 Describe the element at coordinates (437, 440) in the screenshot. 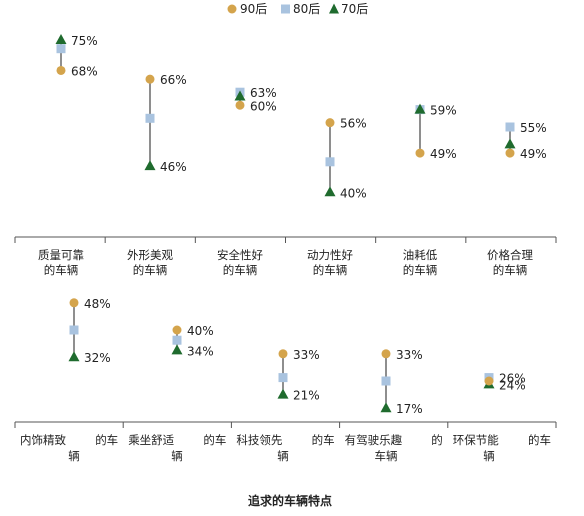

I see `category-label: 的` at that location.